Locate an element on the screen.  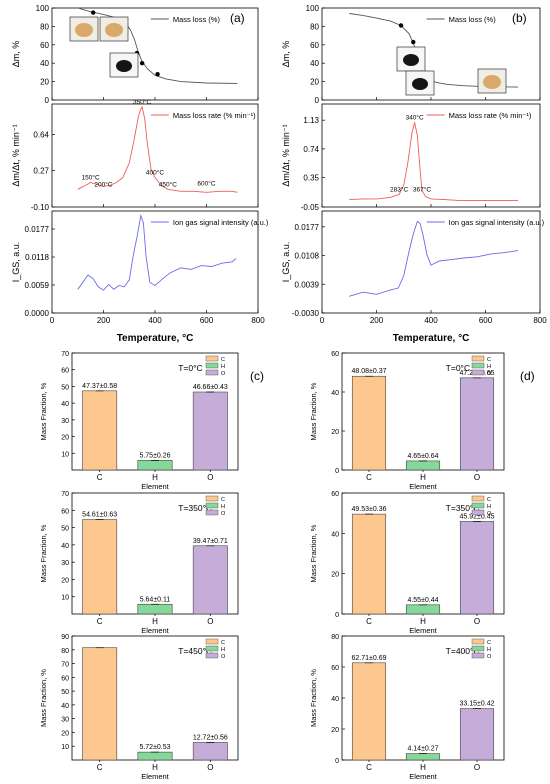
panel-label-d: (d) is located at coordinates (527, 376).